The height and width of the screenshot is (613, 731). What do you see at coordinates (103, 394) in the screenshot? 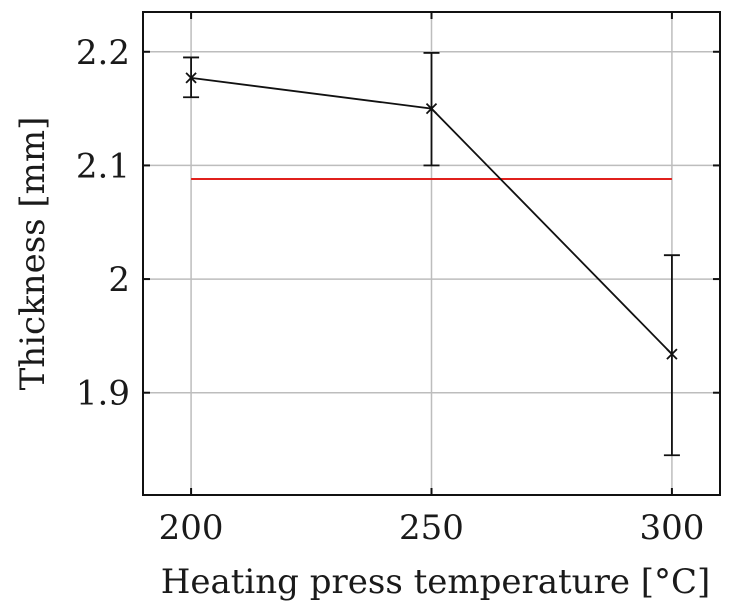
I see `y-tick-label: 1.9` at bounding box center [103, 394].